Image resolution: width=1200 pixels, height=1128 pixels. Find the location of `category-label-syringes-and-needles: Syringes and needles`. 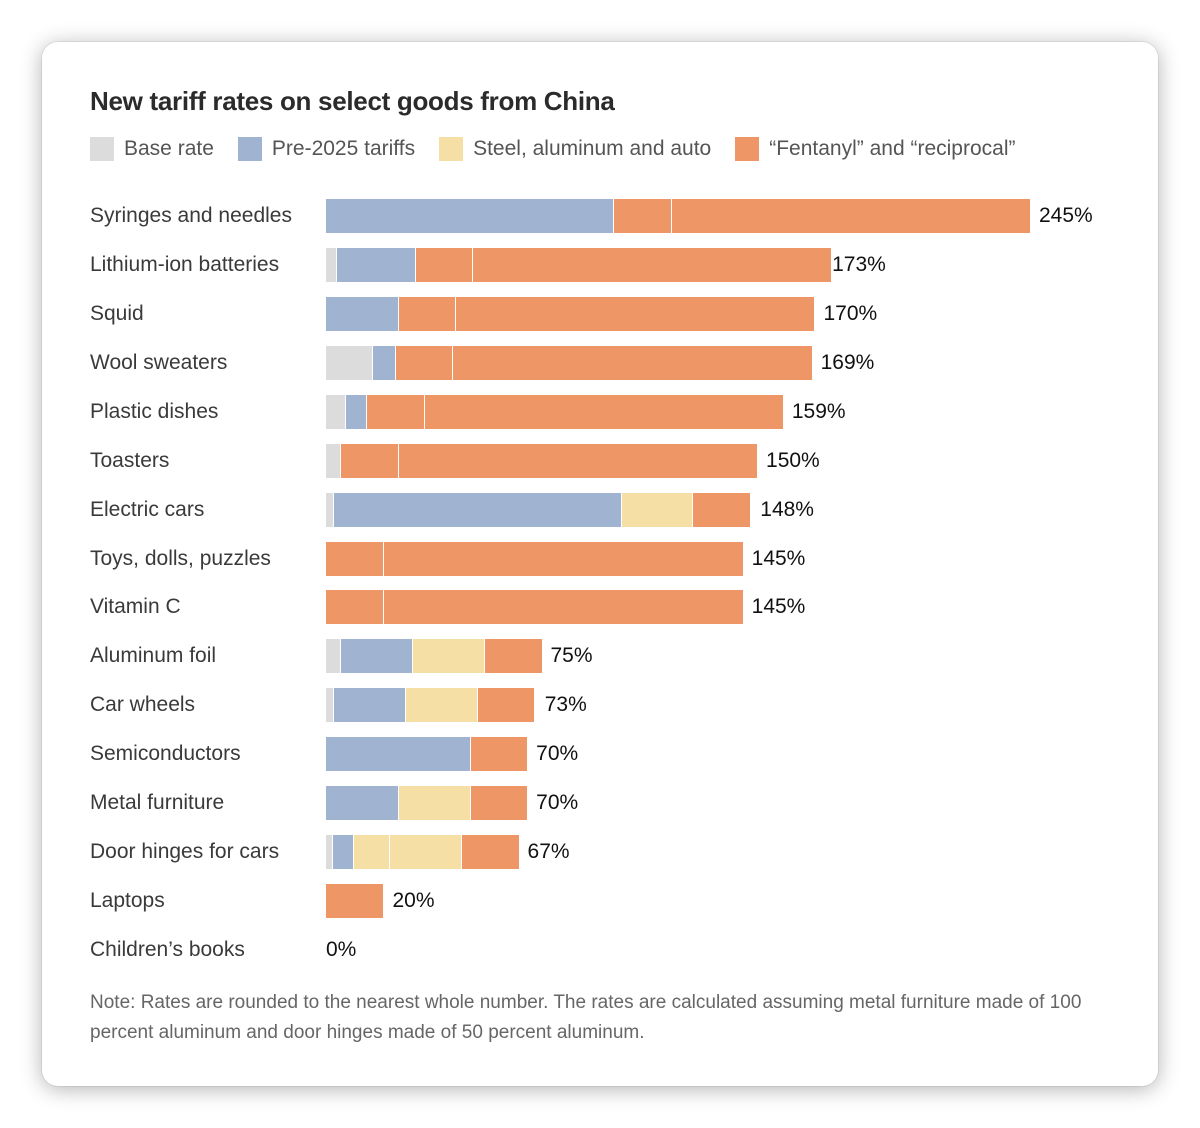

category-label-syringes-and-needles: Syringes and needles is located at coordinates (191, 215).